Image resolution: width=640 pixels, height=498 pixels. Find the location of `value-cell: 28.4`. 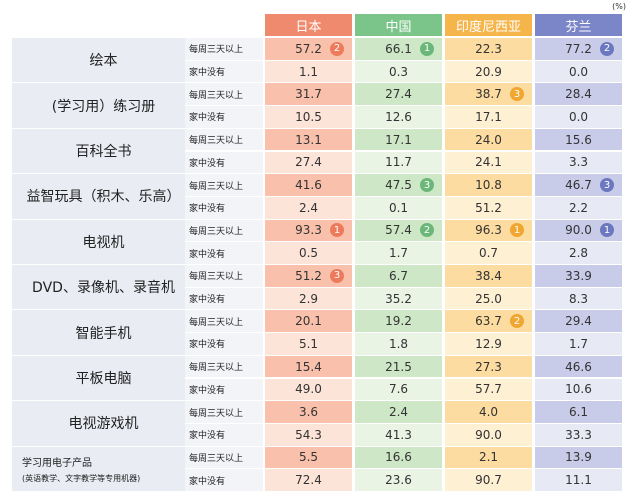

value-cell: 28.4 is located at coordinates (578, 94).